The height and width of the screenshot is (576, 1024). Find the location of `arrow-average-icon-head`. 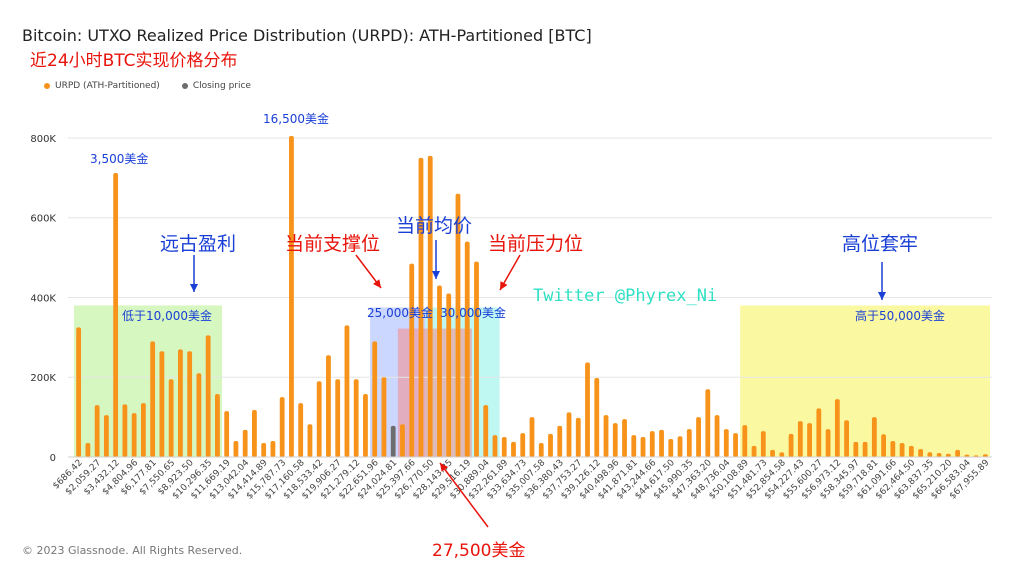

arrow-average-icon-head is located at coordinates (436, 275).